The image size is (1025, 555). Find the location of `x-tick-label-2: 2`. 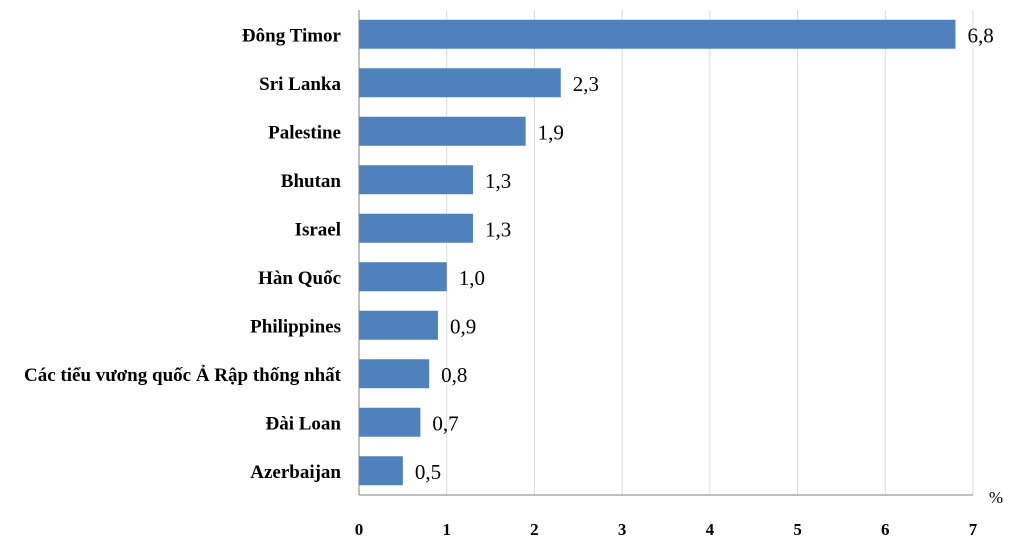

x-tick-label-2: 2 is located at coordinates (534, 529).